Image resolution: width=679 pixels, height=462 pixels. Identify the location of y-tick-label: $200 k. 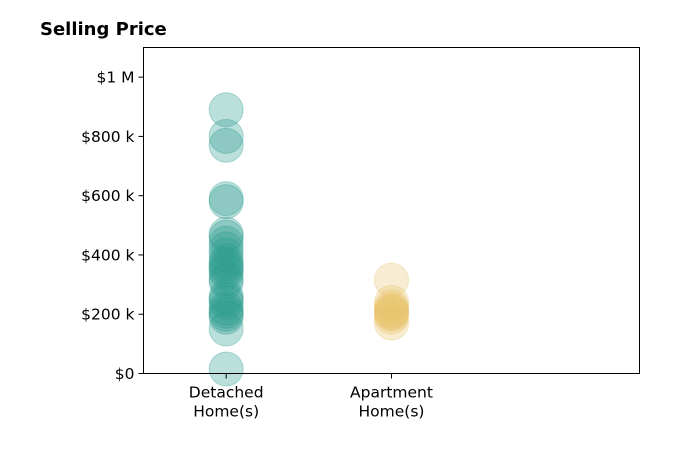
(107, 315).